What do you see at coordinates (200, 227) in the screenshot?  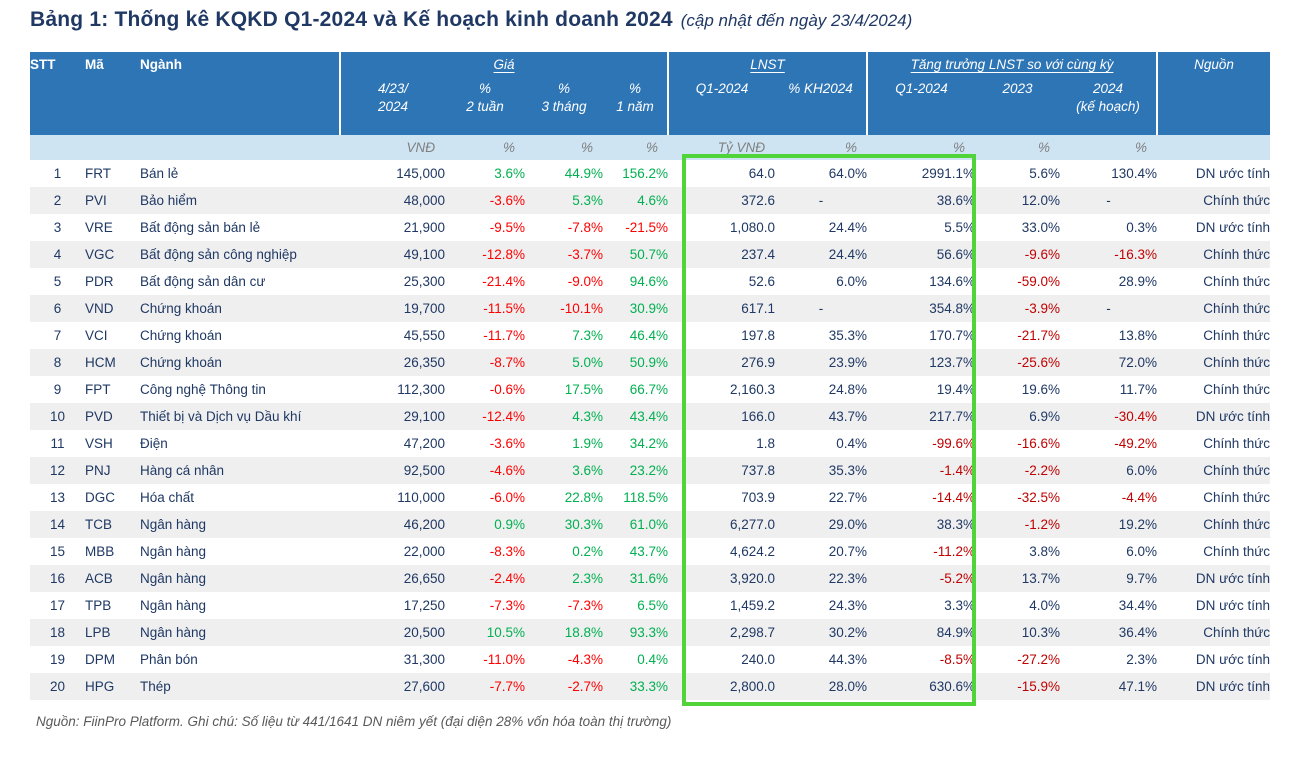 I see `cell-nganh: Bất động sản bán lẻ` at bounding box center [200, 227].